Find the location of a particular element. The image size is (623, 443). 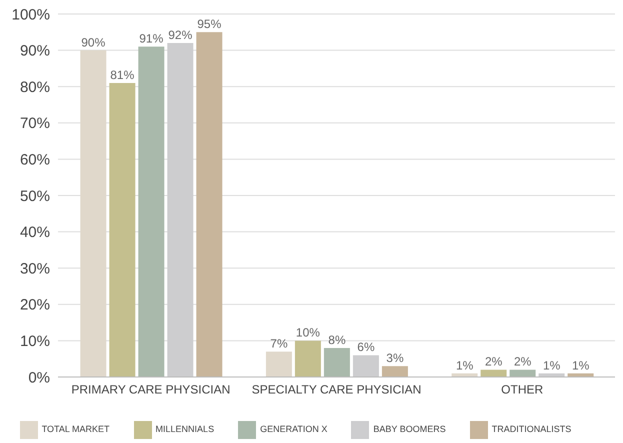

data-label: 3% is located at coordinates (395, 358).